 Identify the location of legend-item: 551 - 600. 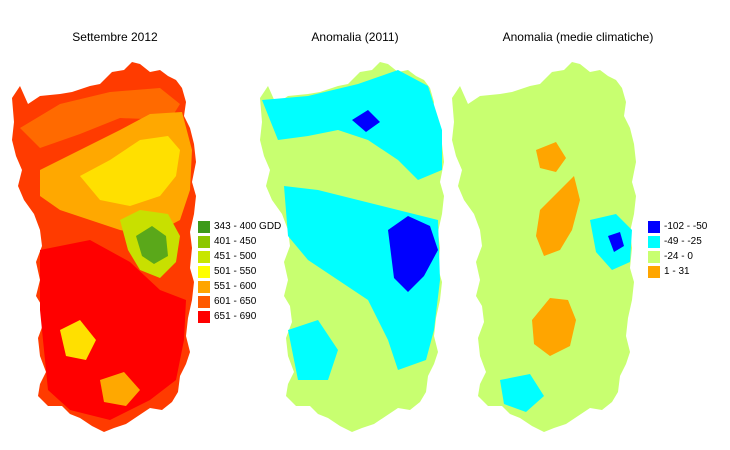
(239, 286).